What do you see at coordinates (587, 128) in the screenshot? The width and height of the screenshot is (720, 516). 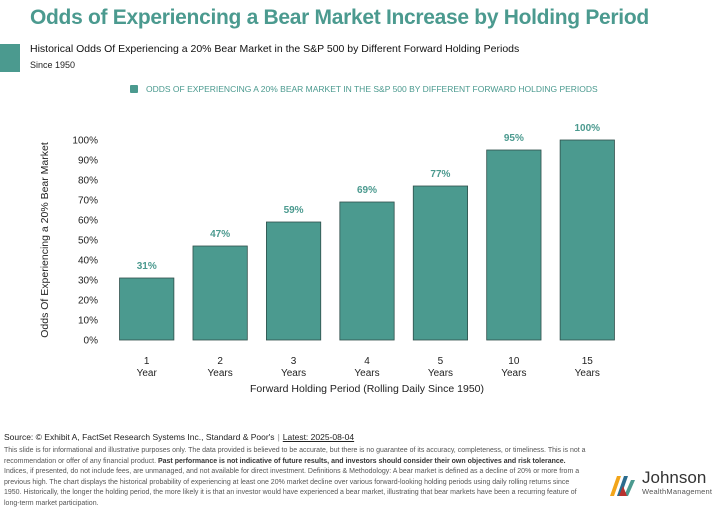 I see `data-label: 100%` at bounding box center [587, 128].